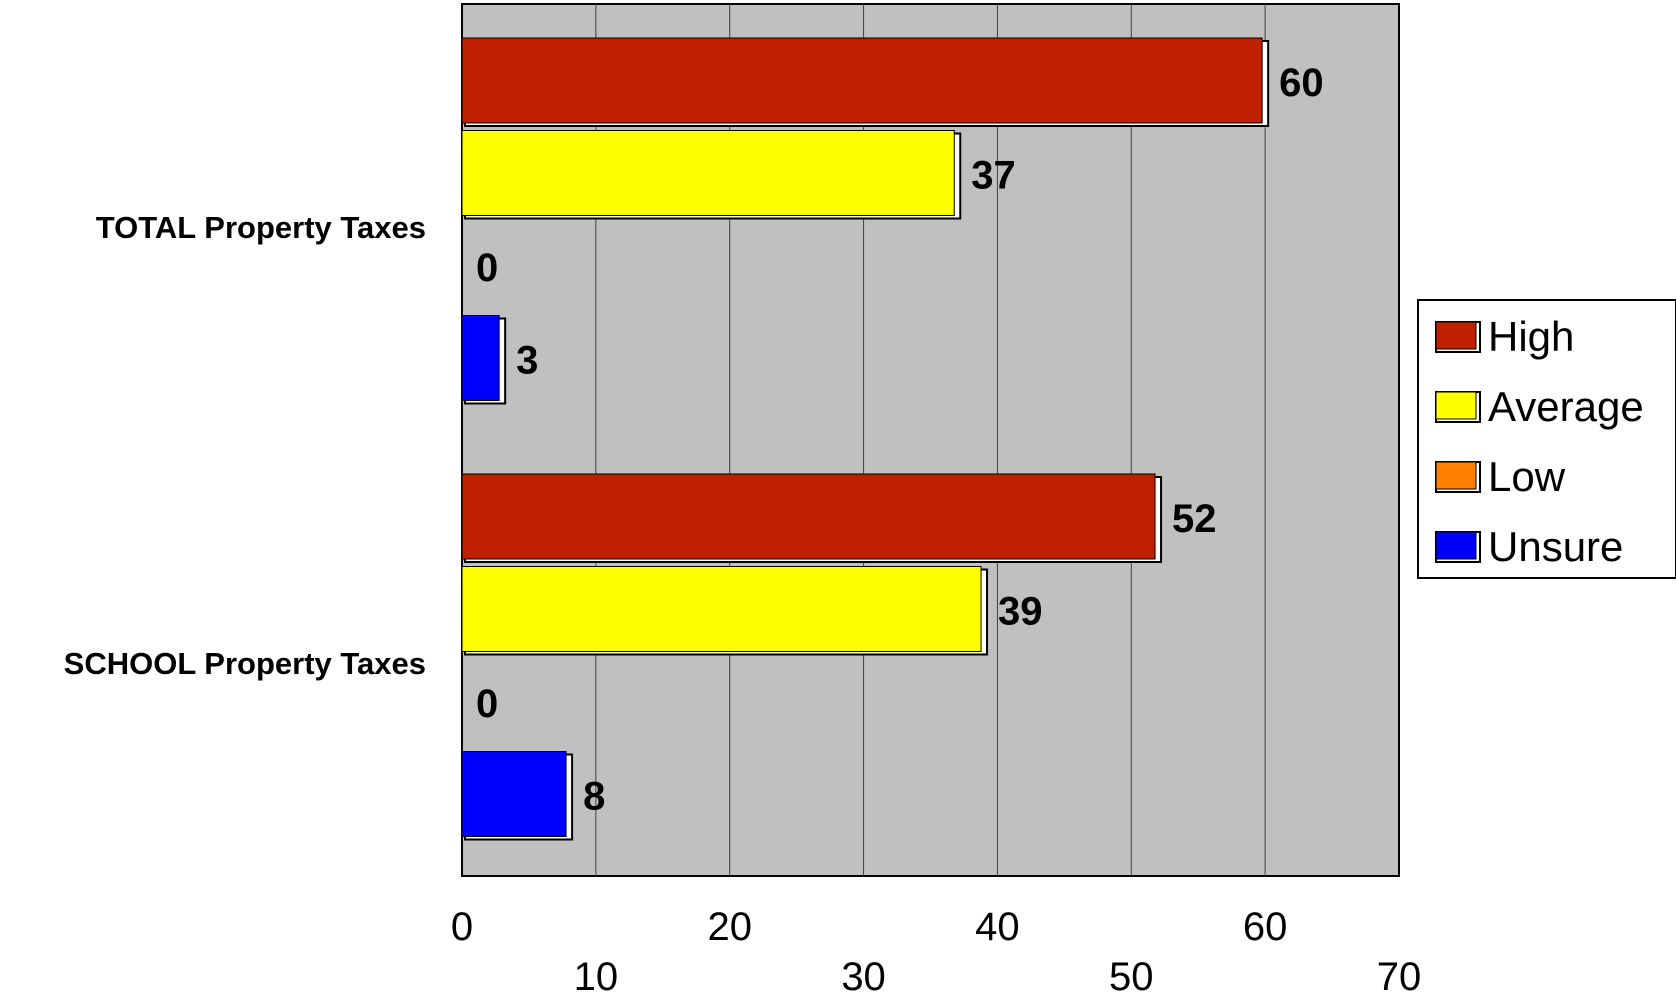  I want to click on legend-swatch-high, so click(1456, 335).